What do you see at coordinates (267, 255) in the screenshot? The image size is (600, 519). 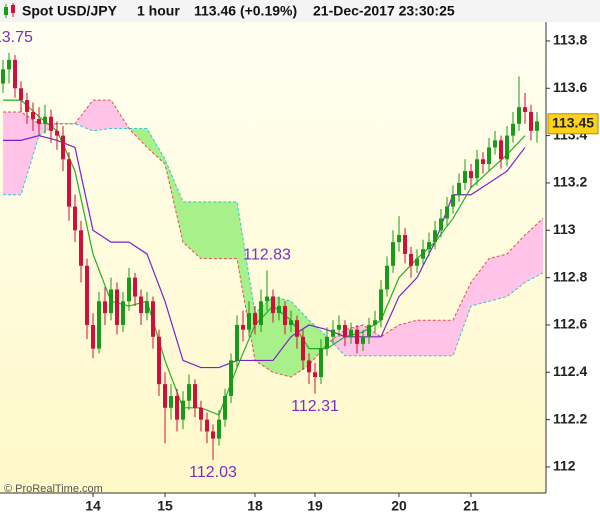 I see `annotation: 112.83` at bounding box center [267, 255].